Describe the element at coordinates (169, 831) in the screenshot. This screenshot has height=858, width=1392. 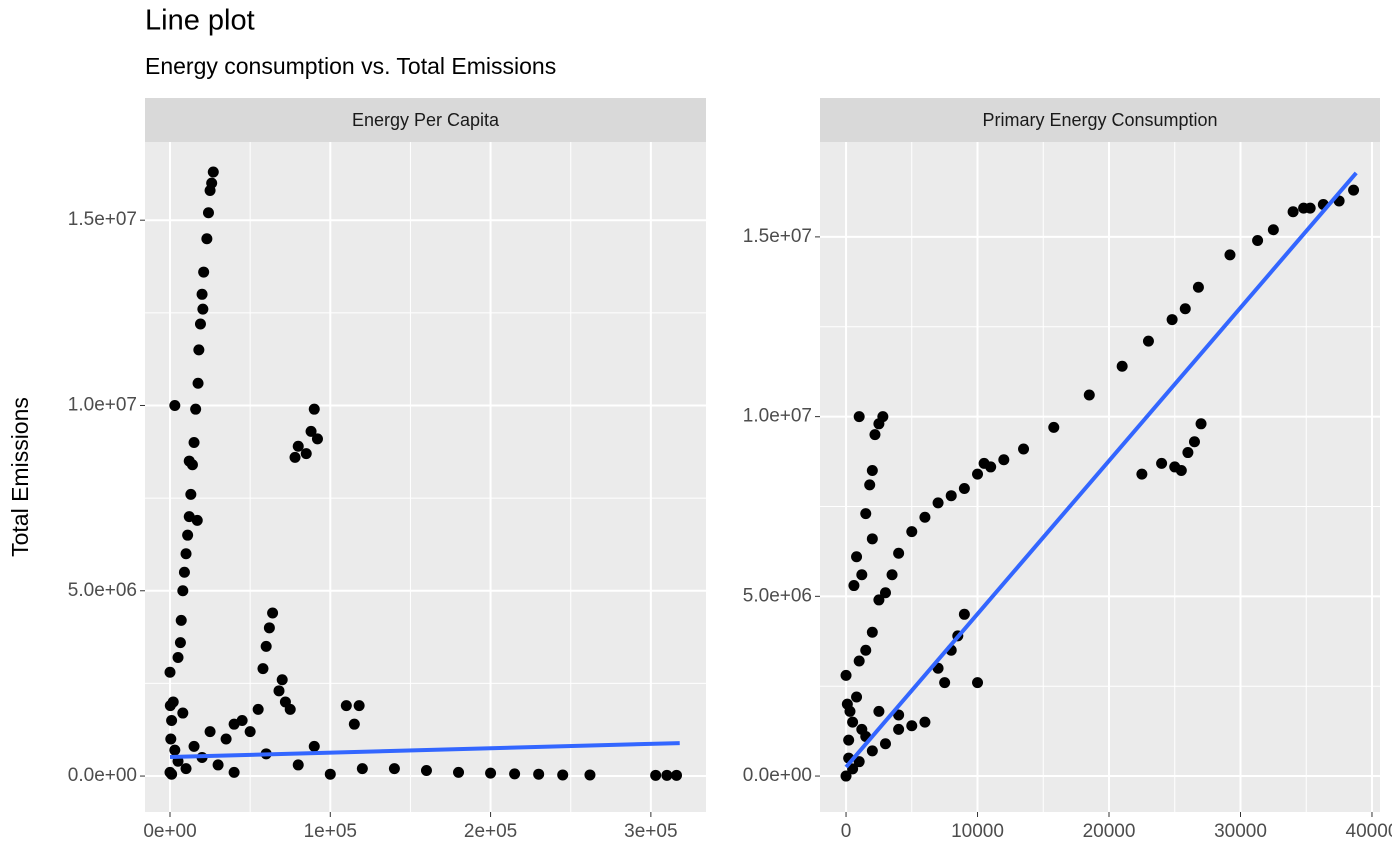
I see `x-tick-label: 0e+00` at that location.